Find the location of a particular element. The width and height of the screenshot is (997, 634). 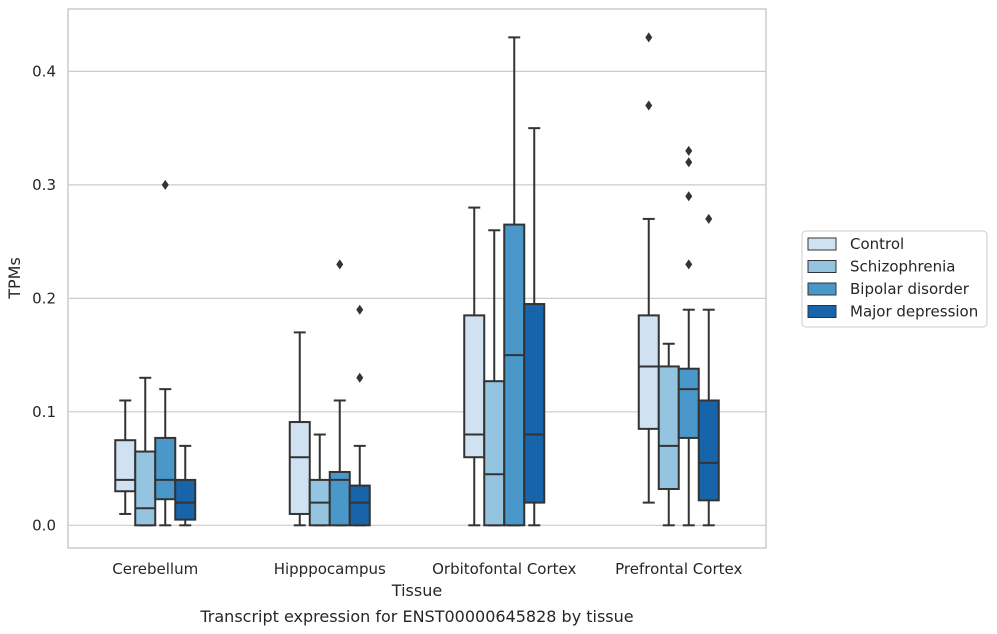

x-axis-label: Tissue is located at coordinates (416, 590).